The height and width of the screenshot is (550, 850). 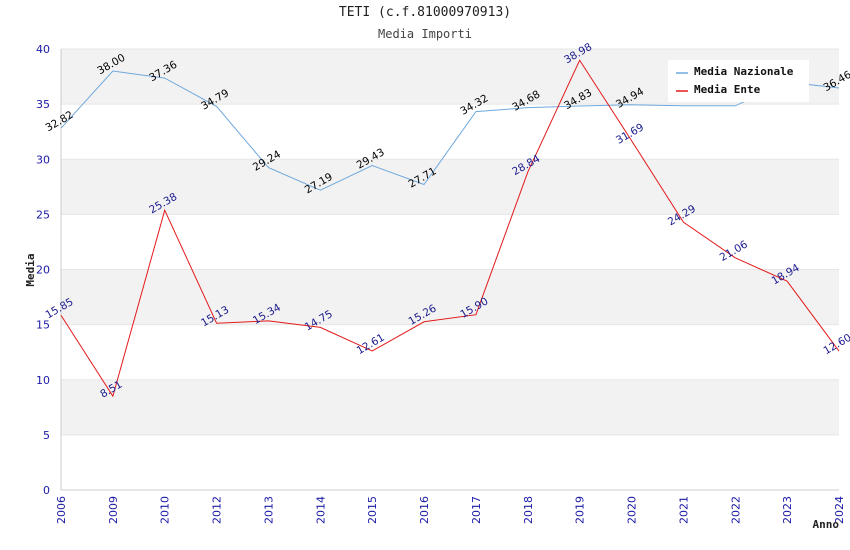 I want to click on x-tick-label: 2017, so click(x=476, y=510).